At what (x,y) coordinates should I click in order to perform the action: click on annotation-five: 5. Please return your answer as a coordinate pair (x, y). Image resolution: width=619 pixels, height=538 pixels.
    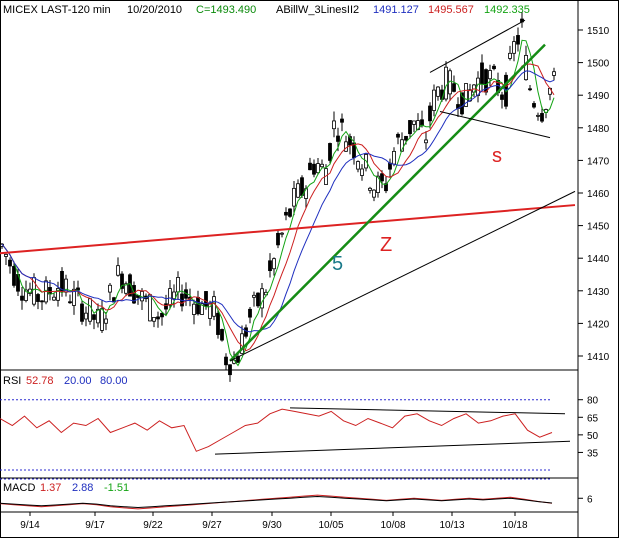
    Looking at the image, I should click on (337, 264).